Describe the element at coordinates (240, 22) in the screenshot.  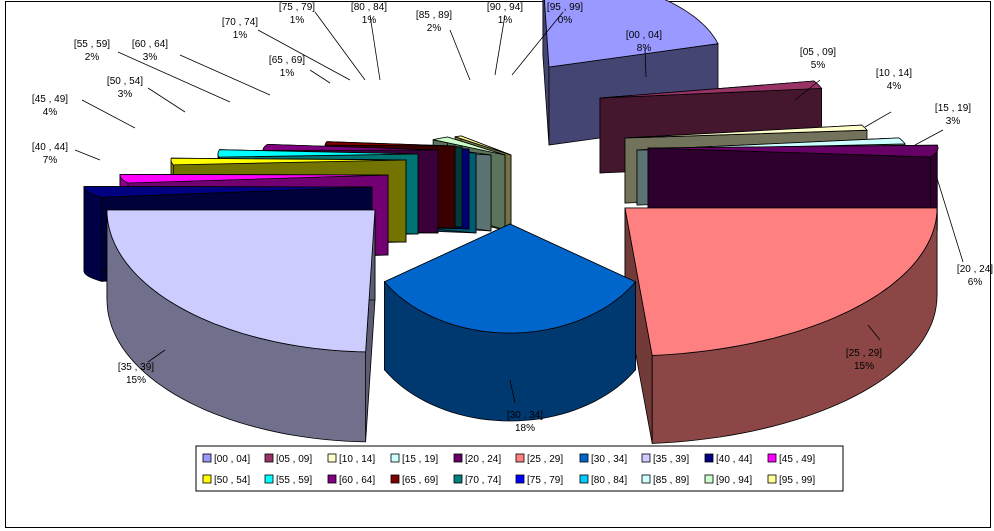
I see `data-label-category-70-74: [70 , 74]` at that location.